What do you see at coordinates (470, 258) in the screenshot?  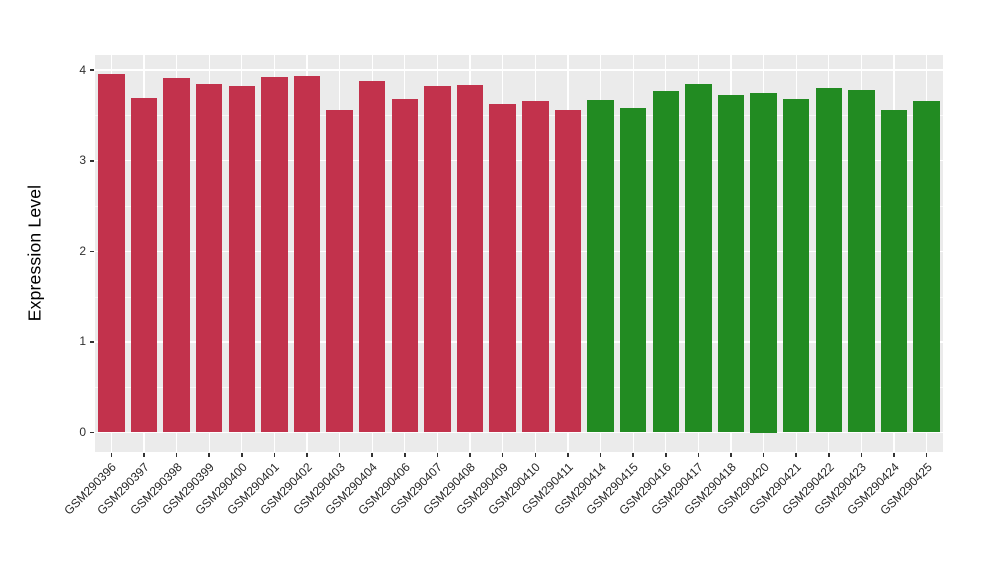 I see `bar-GSM290408` at bounding box center [470, 258].